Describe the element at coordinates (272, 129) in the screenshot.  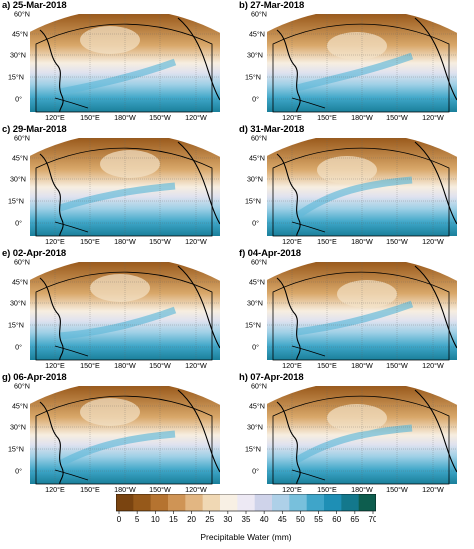
I see `panel-title: d) 31-Mar-2018` at that location.